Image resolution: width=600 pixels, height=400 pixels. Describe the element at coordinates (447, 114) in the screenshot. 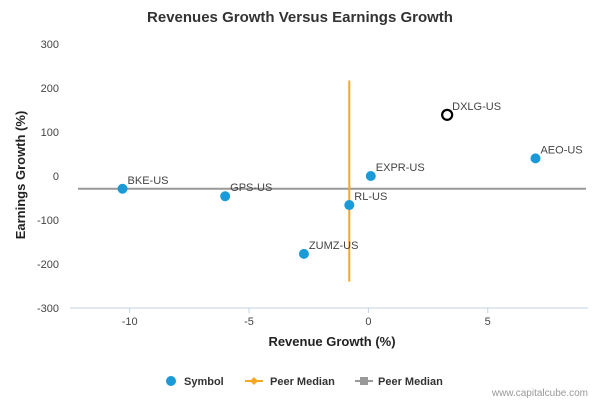

I see `highlight-point` at that location.